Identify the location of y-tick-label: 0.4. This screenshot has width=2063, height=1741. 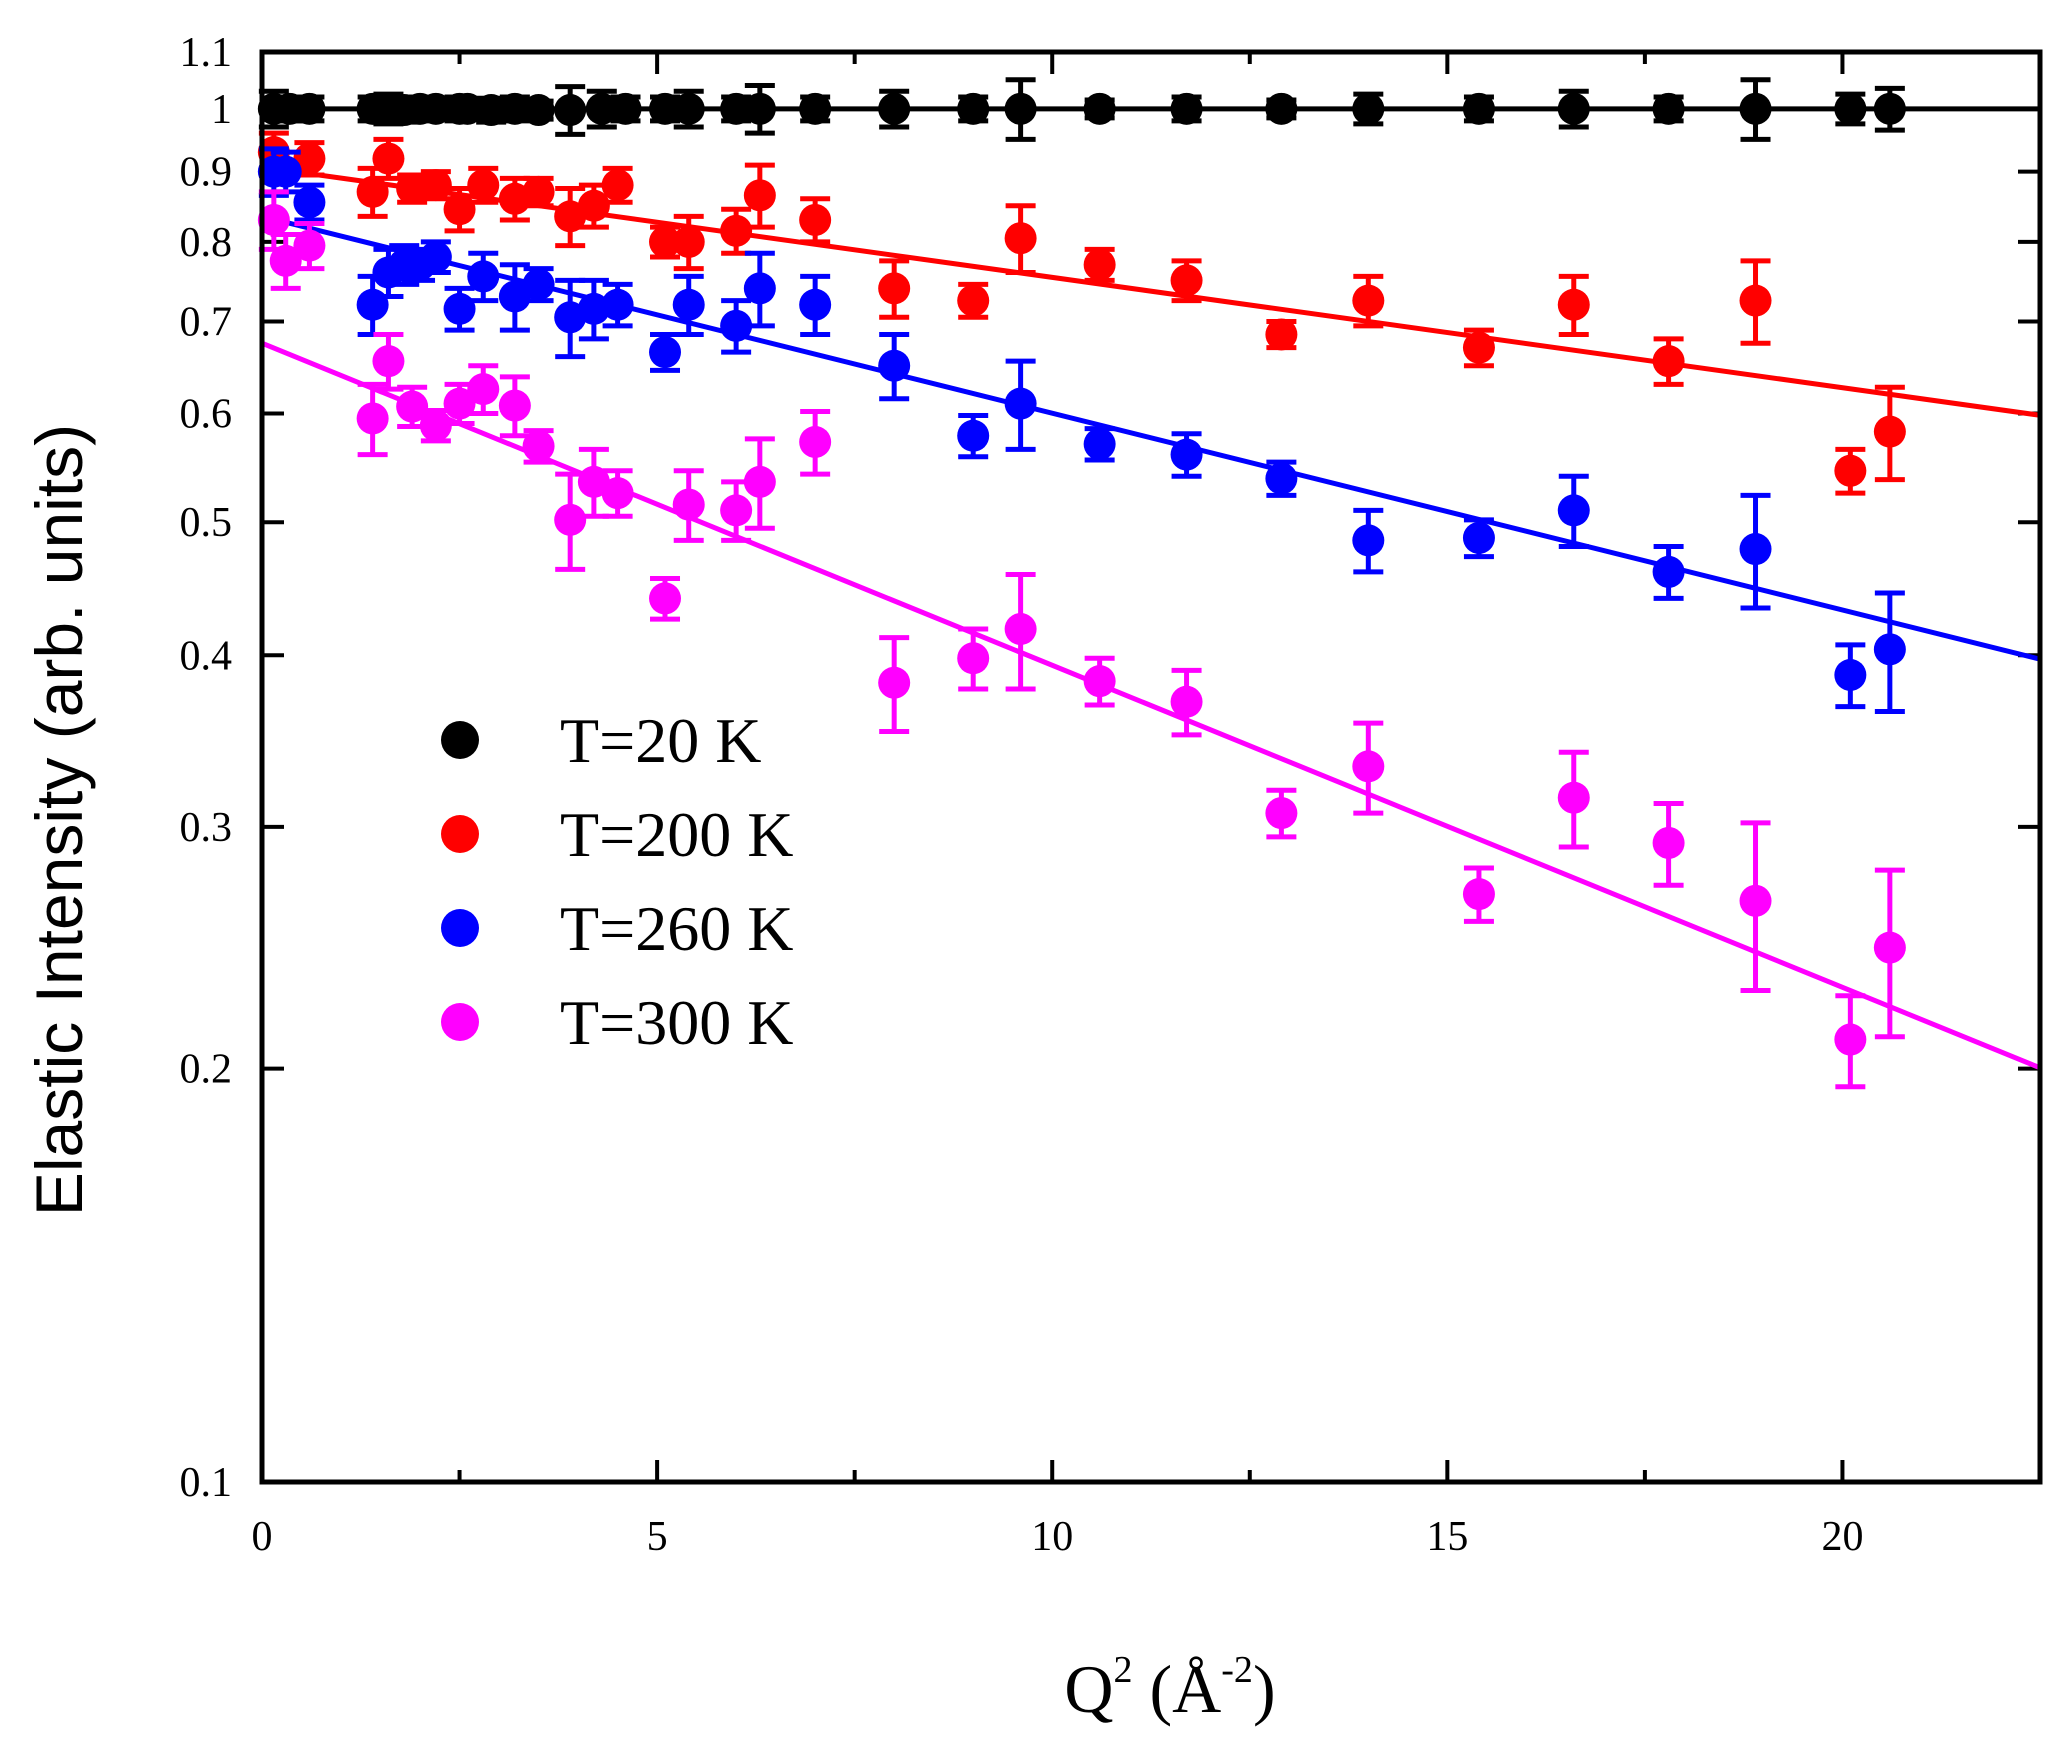
(206, 656).